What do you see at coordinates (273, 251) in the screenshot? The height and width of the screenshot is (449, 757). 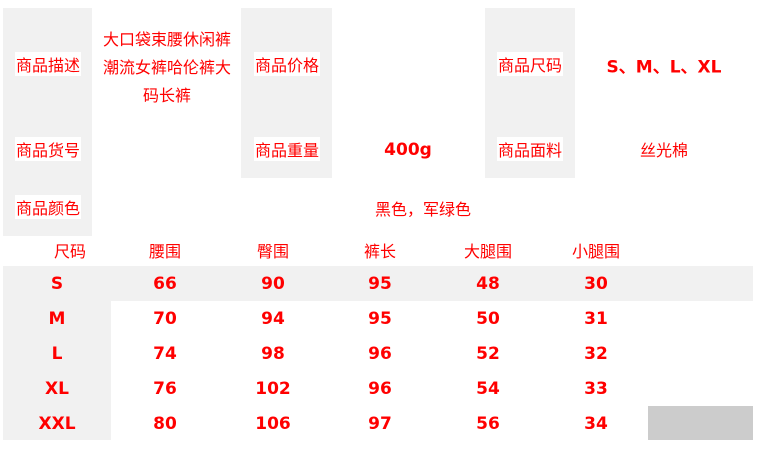 I see `table-header: 臀围` at bounding box center [273, 251].